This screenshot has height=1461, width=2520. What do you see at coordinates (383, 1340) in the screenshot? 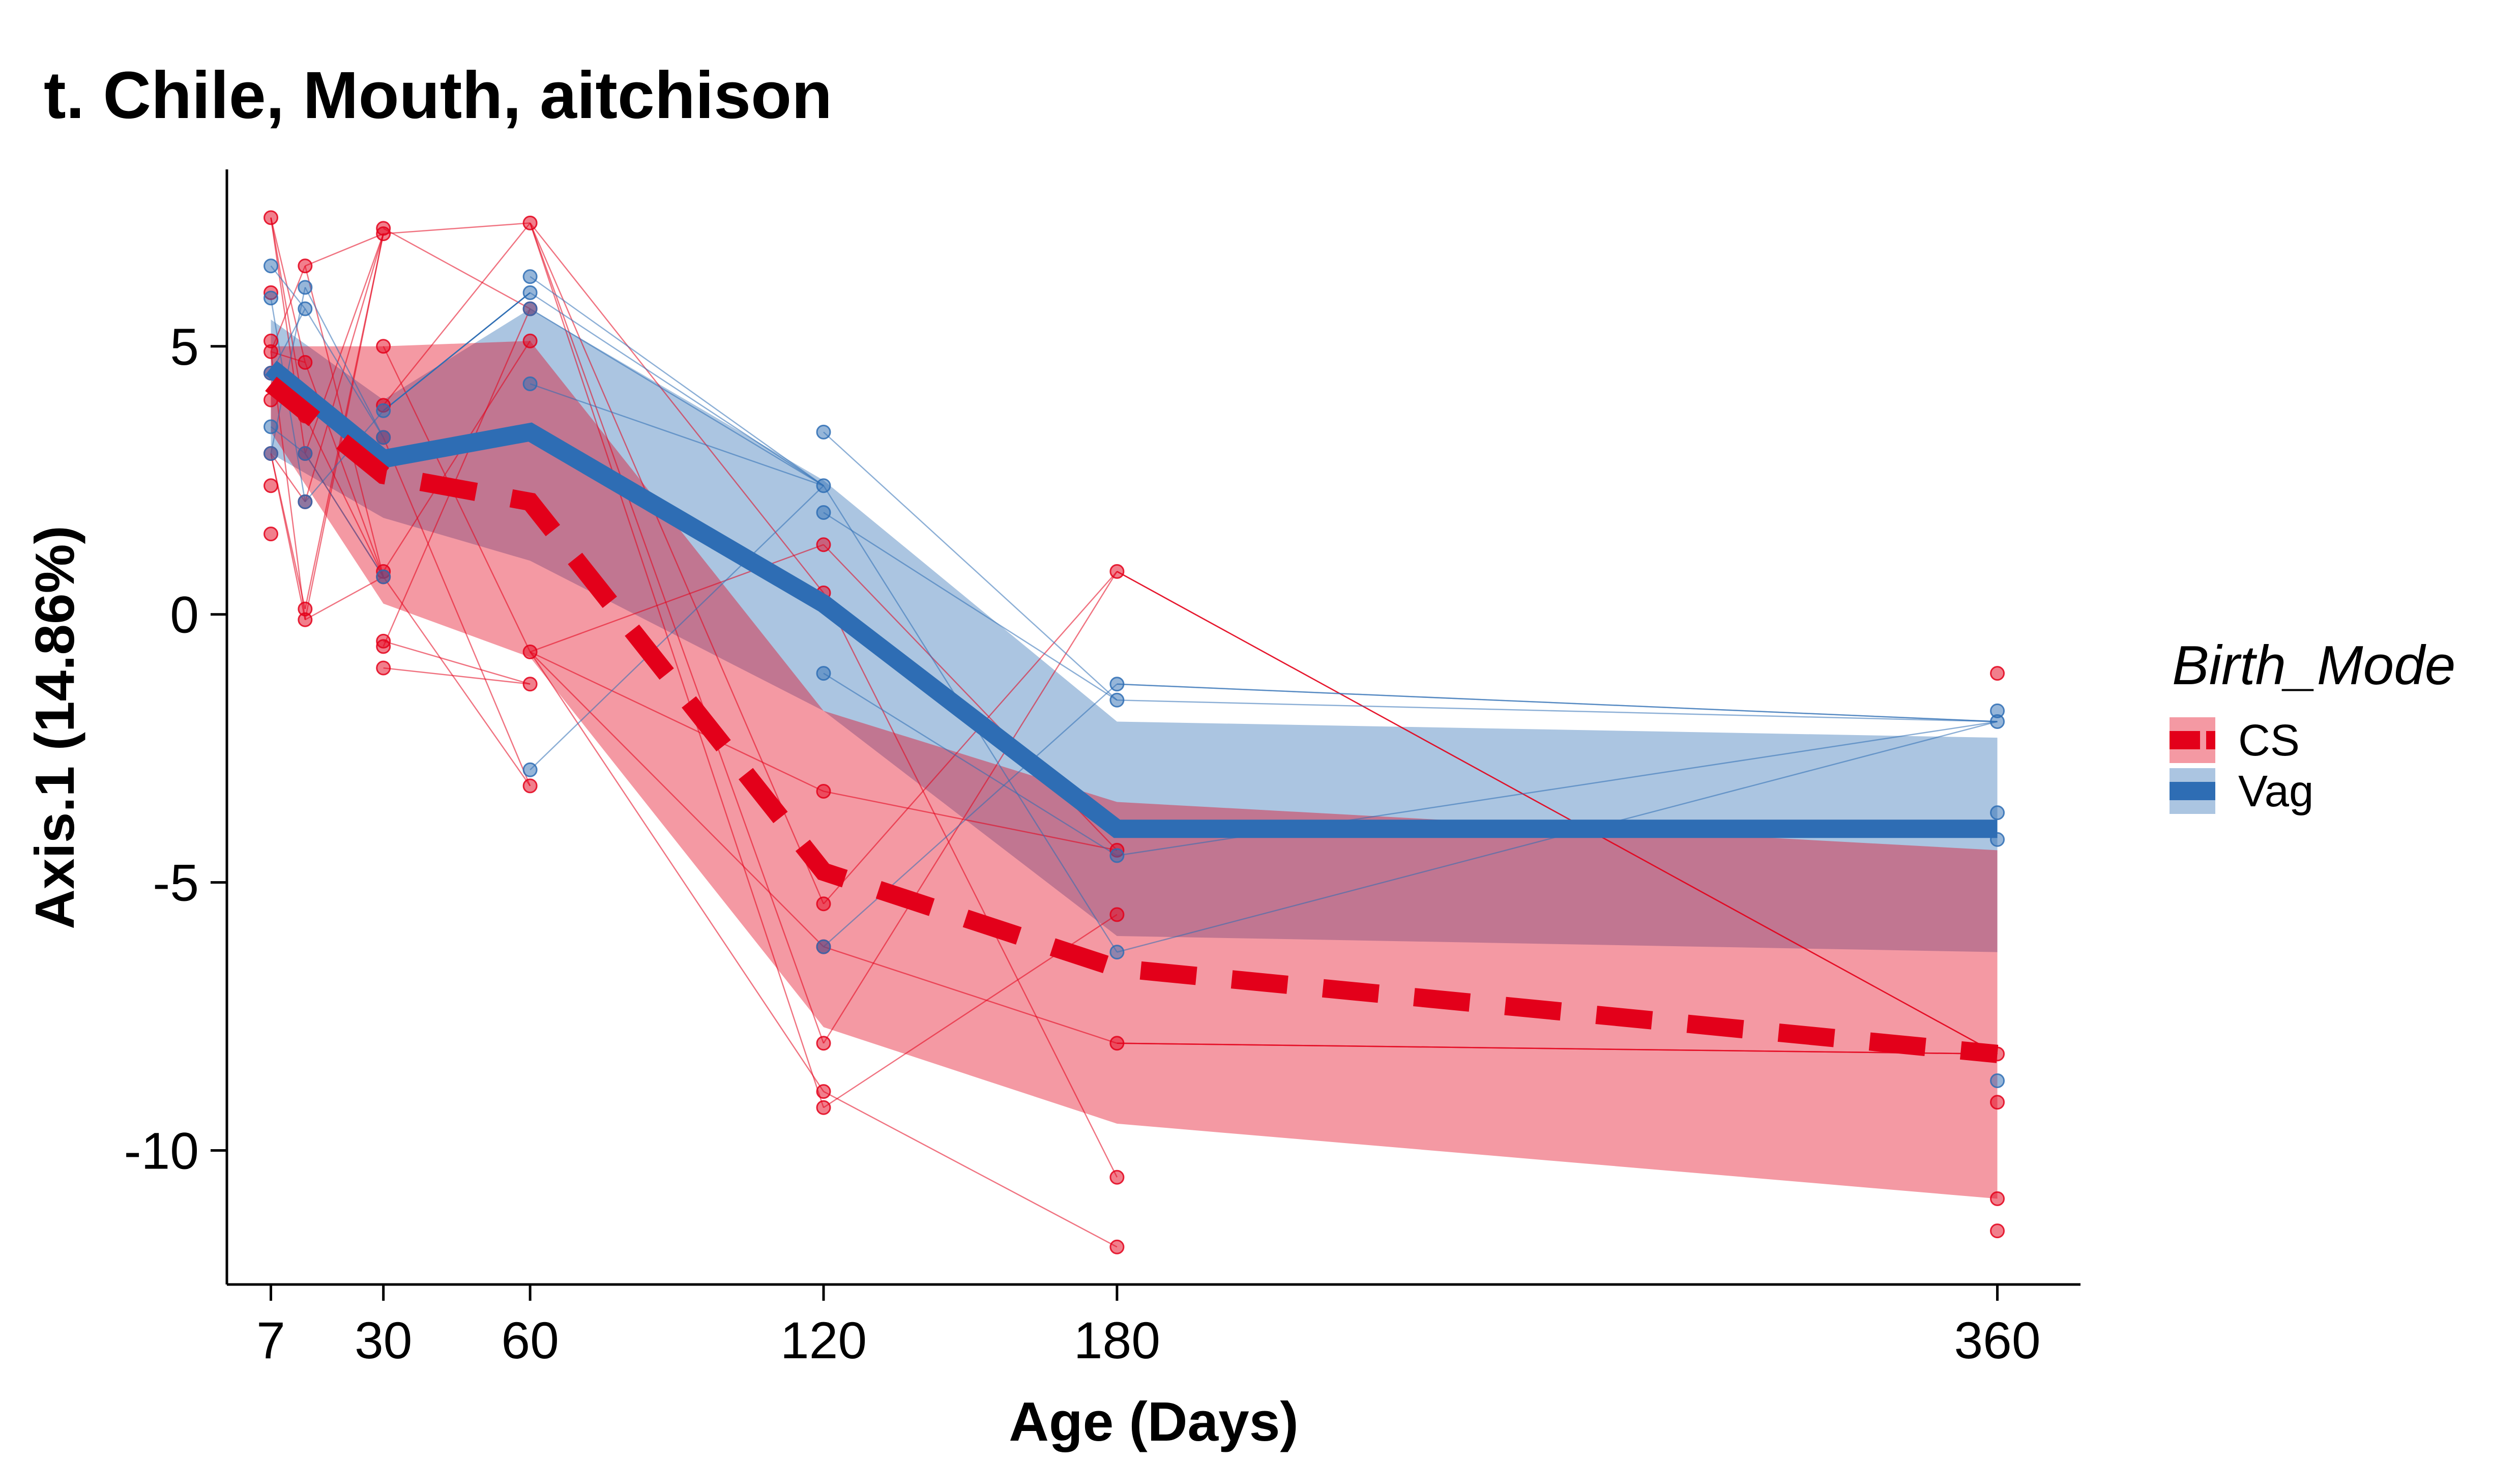
I see `x-tick-label: 30` at bounding box center [383, 1340].